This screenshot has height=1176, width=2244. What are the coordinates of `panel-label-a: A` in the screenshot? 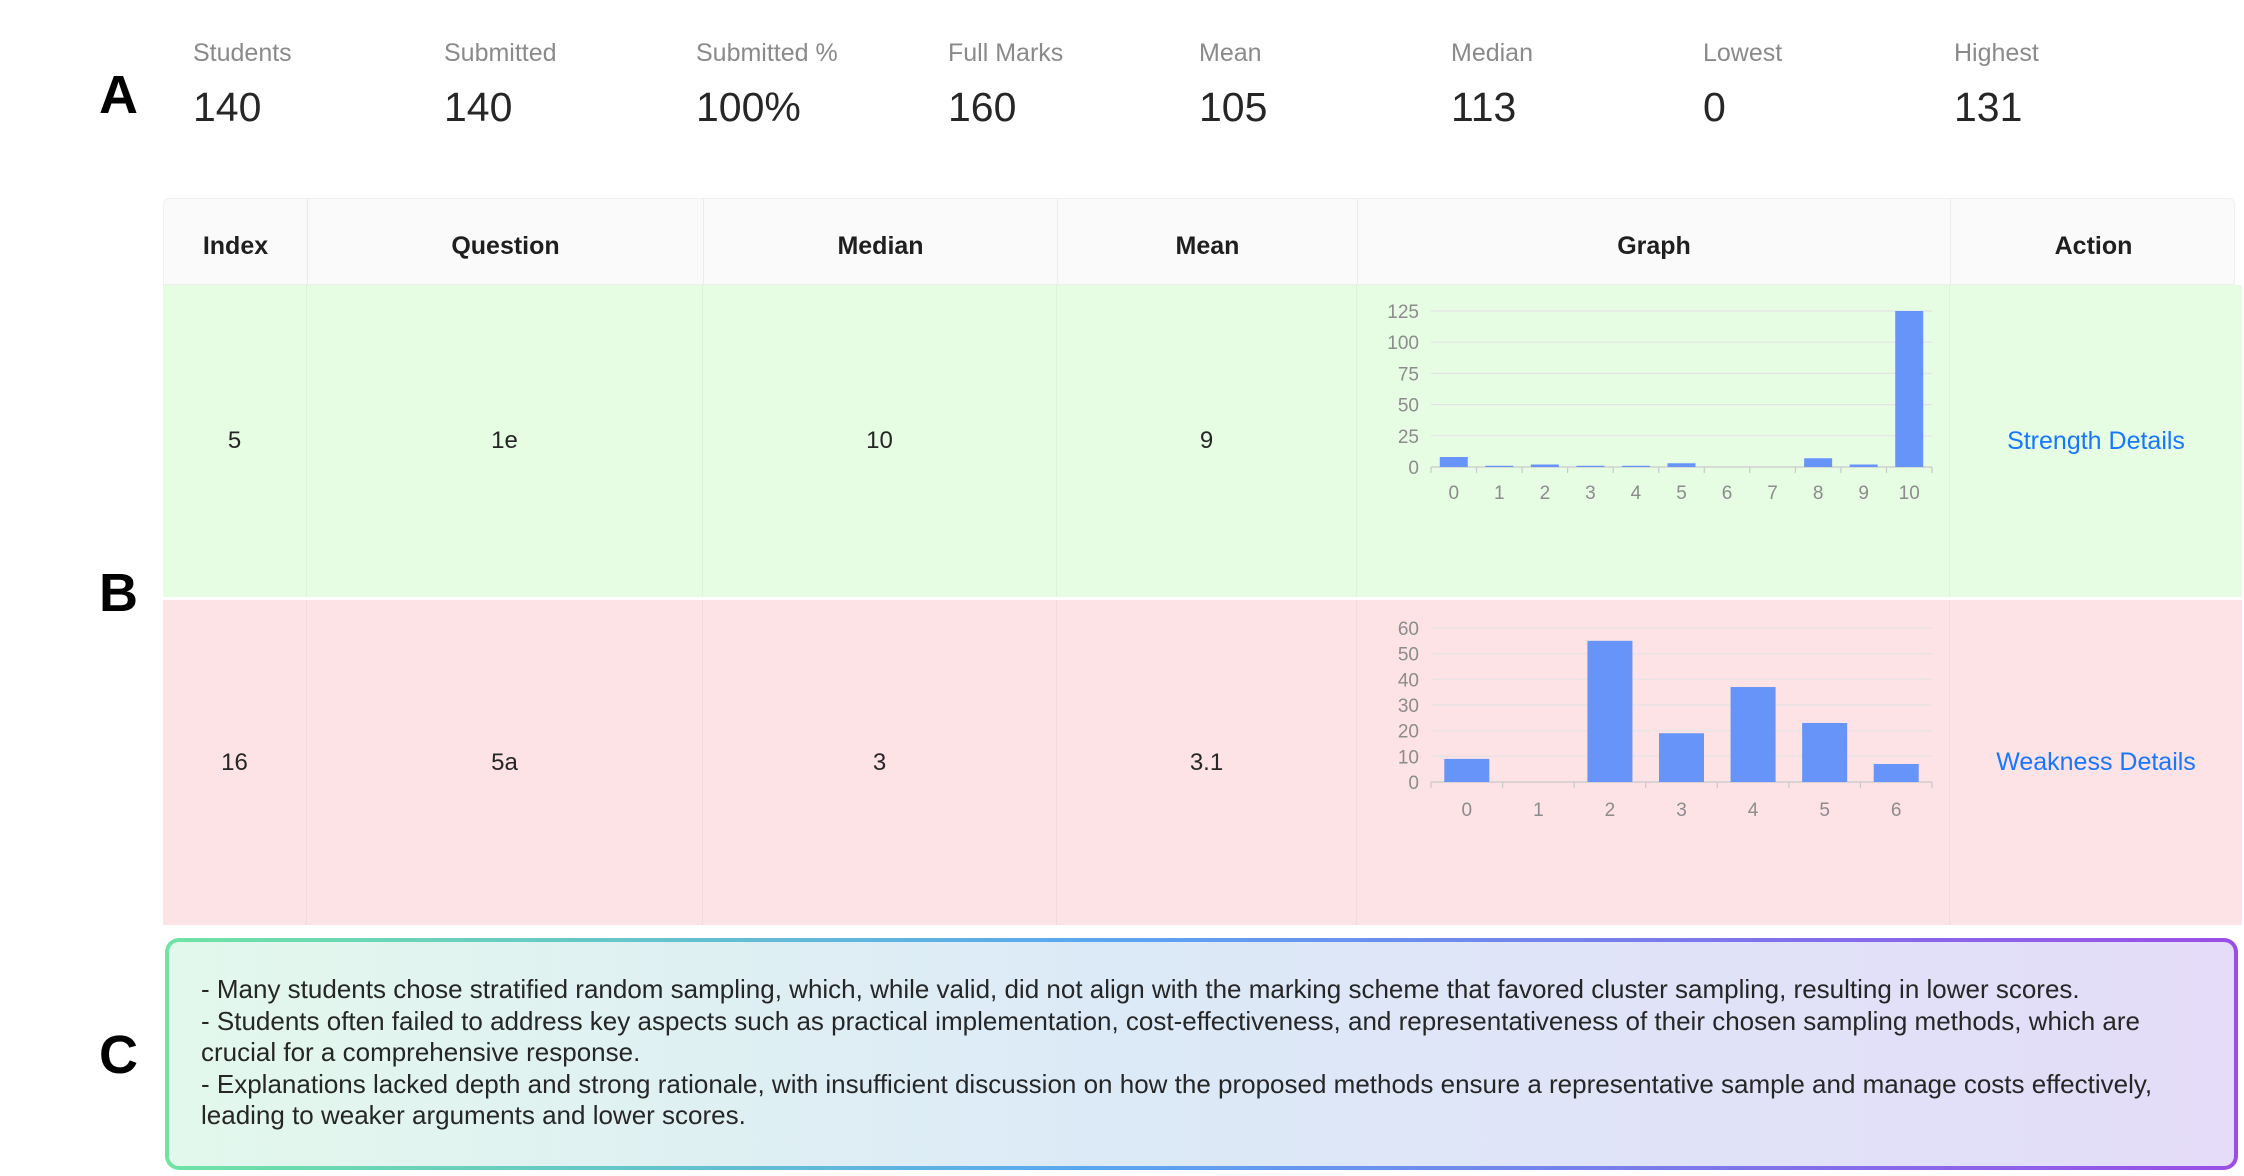 It's located at (118, 95).